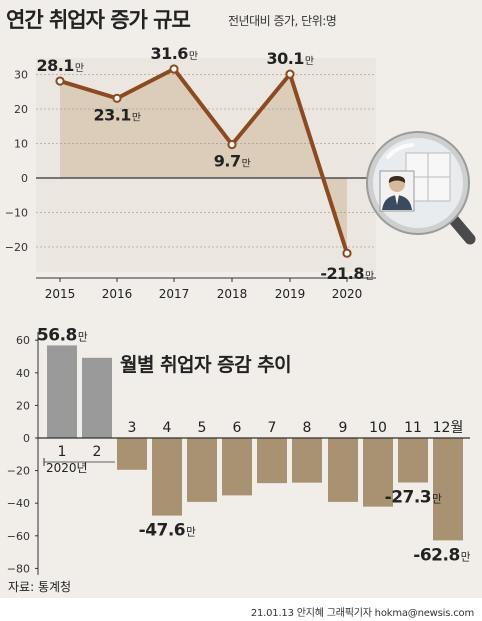 The image size is (482, 621). I want to click on category-label: 5, so click(202, 428).